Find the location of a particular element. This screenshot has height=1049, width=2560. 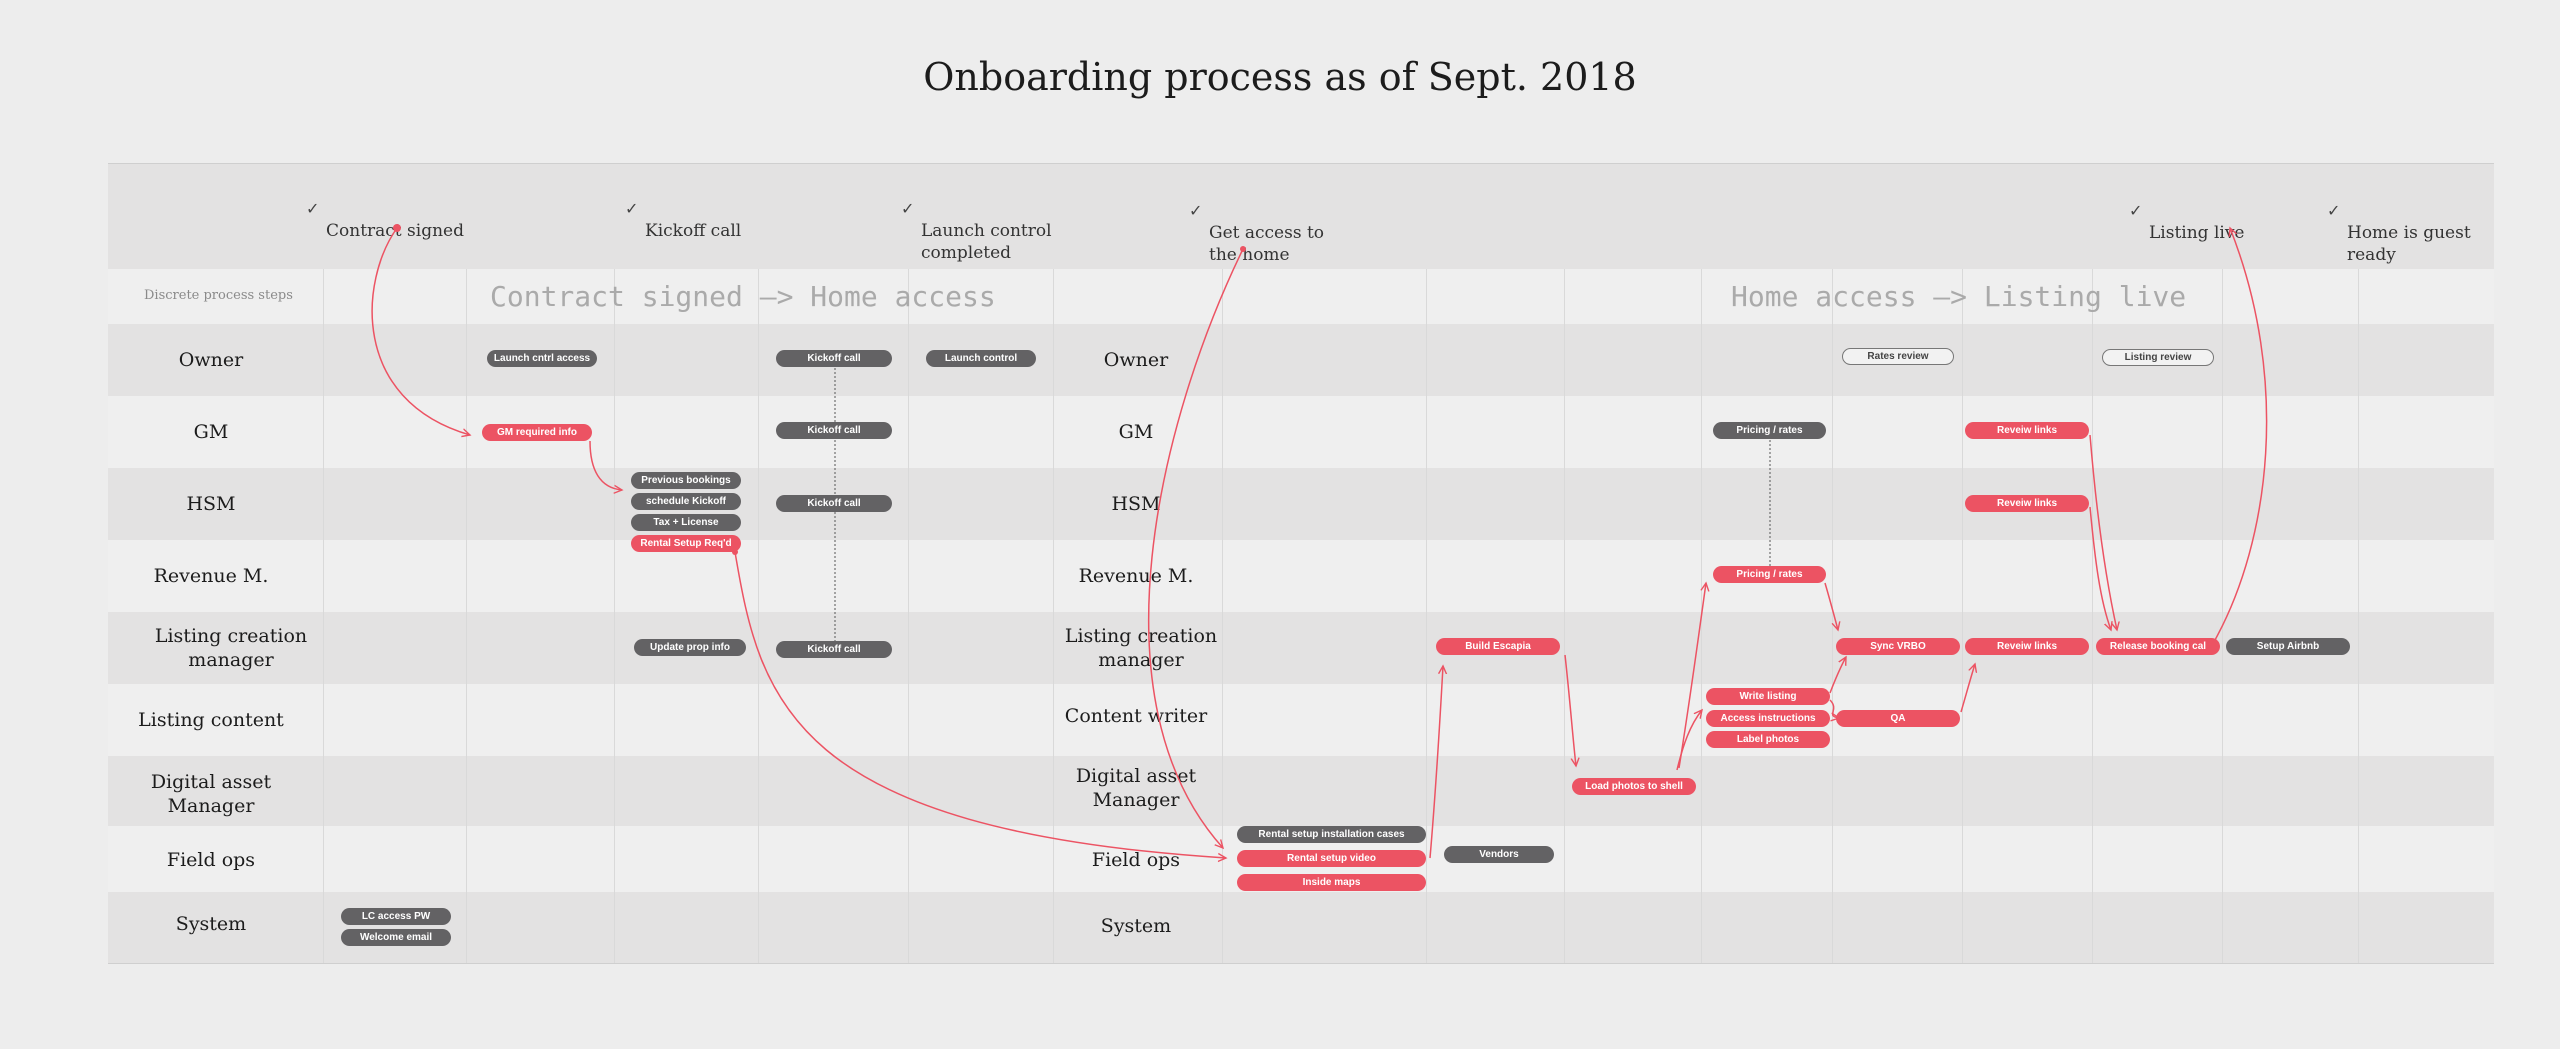

task-rental-setup-reqd: Rental Setup Req'd is located at coordinates (686, 543).